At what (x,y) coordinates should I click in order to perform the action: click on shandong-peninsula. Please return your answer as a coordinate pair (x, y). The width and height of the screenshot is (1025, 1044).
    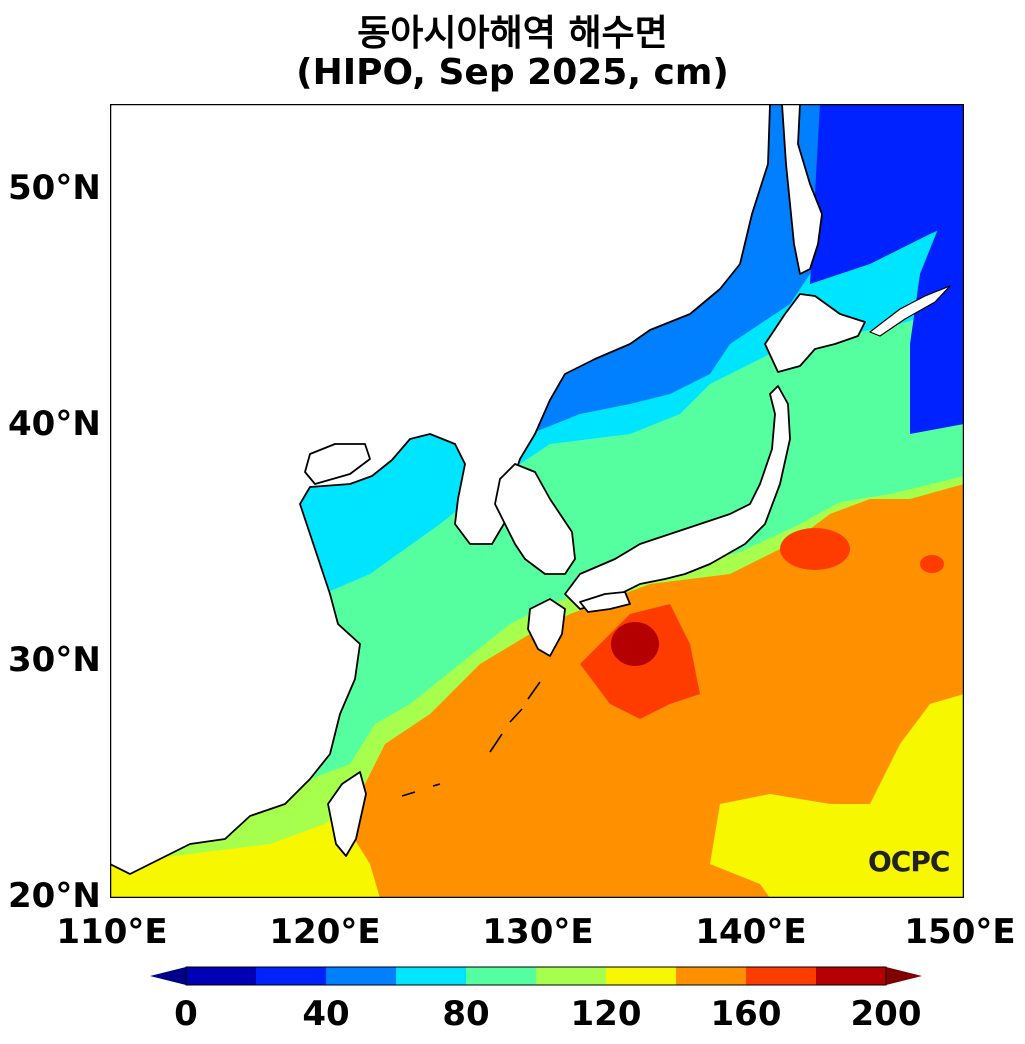
    Looking at the image, I should click on (337, 464).